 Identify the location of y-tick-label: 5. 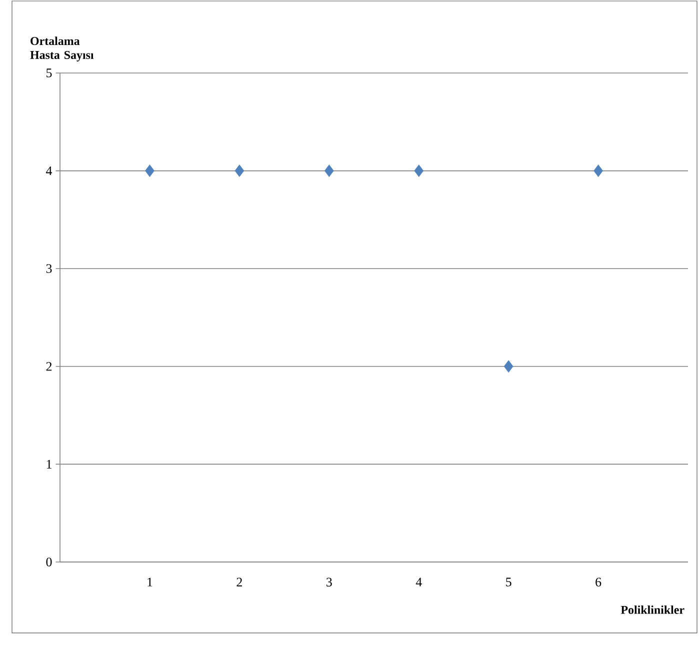
(49, 73).